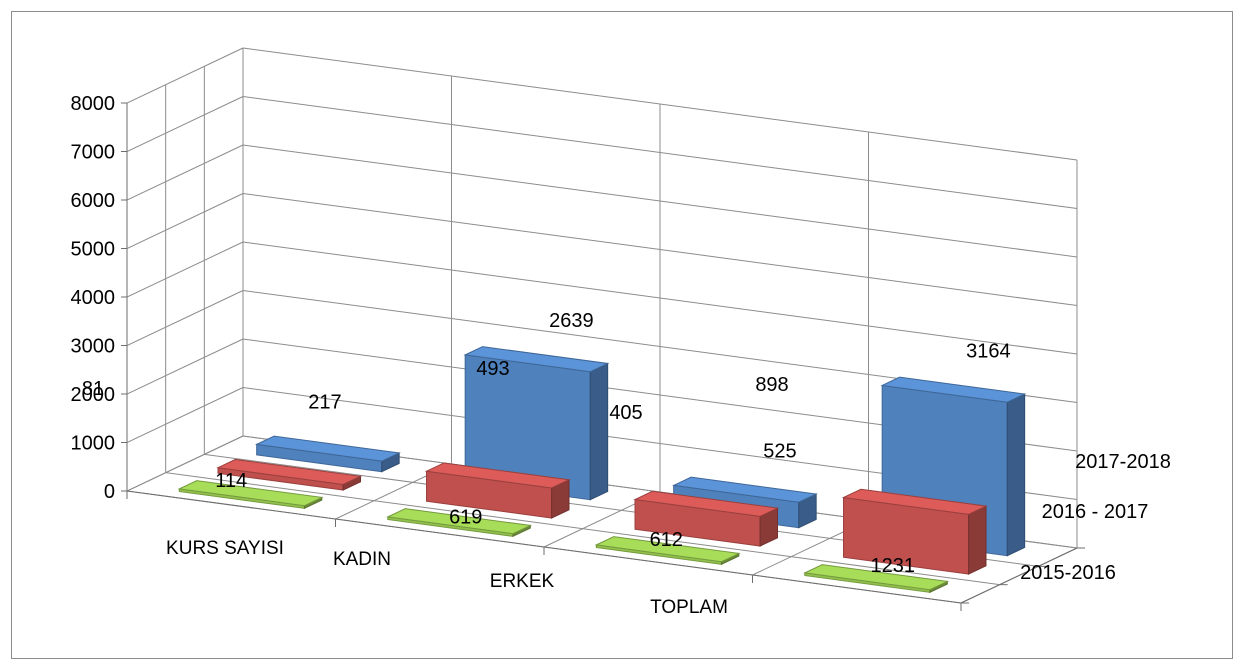 The width and height of the screenshot is (1245, 672). Describe the element at coordinates (231, 481) in the screenshot. I see `data-label: 114` at that location.